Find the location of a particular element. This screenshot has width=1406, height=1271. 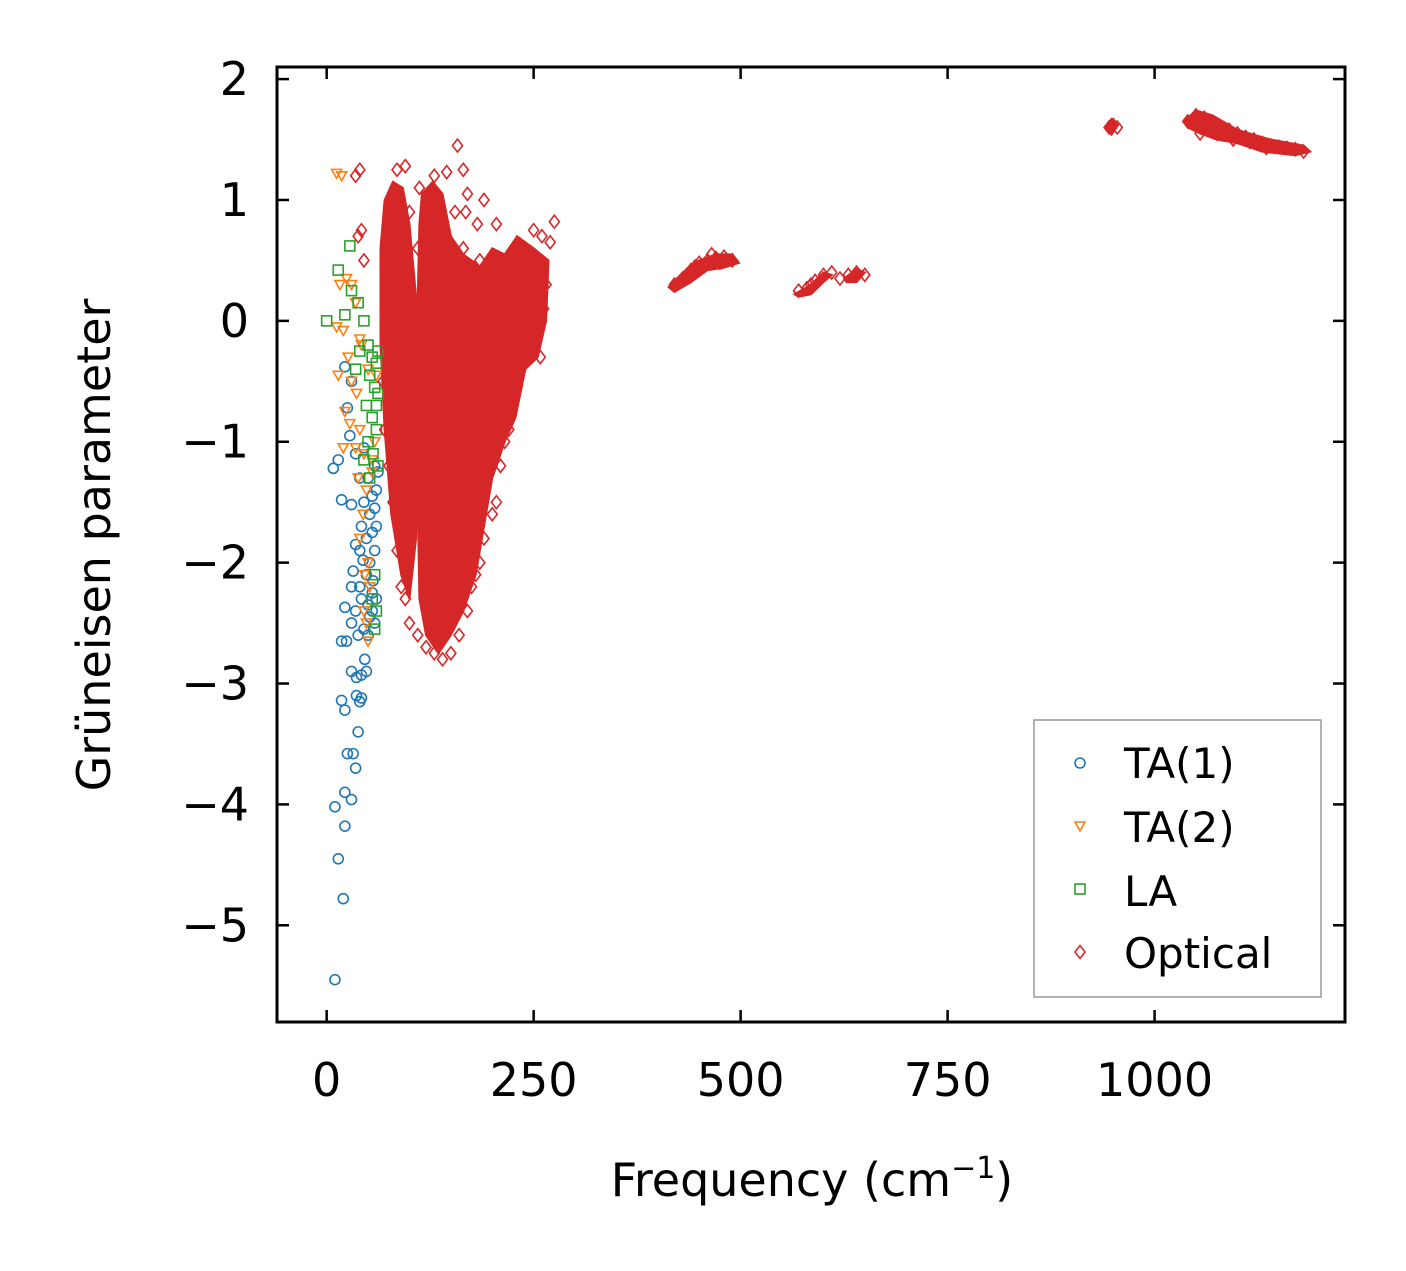

legend-marker-ta2 is located at coordinates (1080, 827).